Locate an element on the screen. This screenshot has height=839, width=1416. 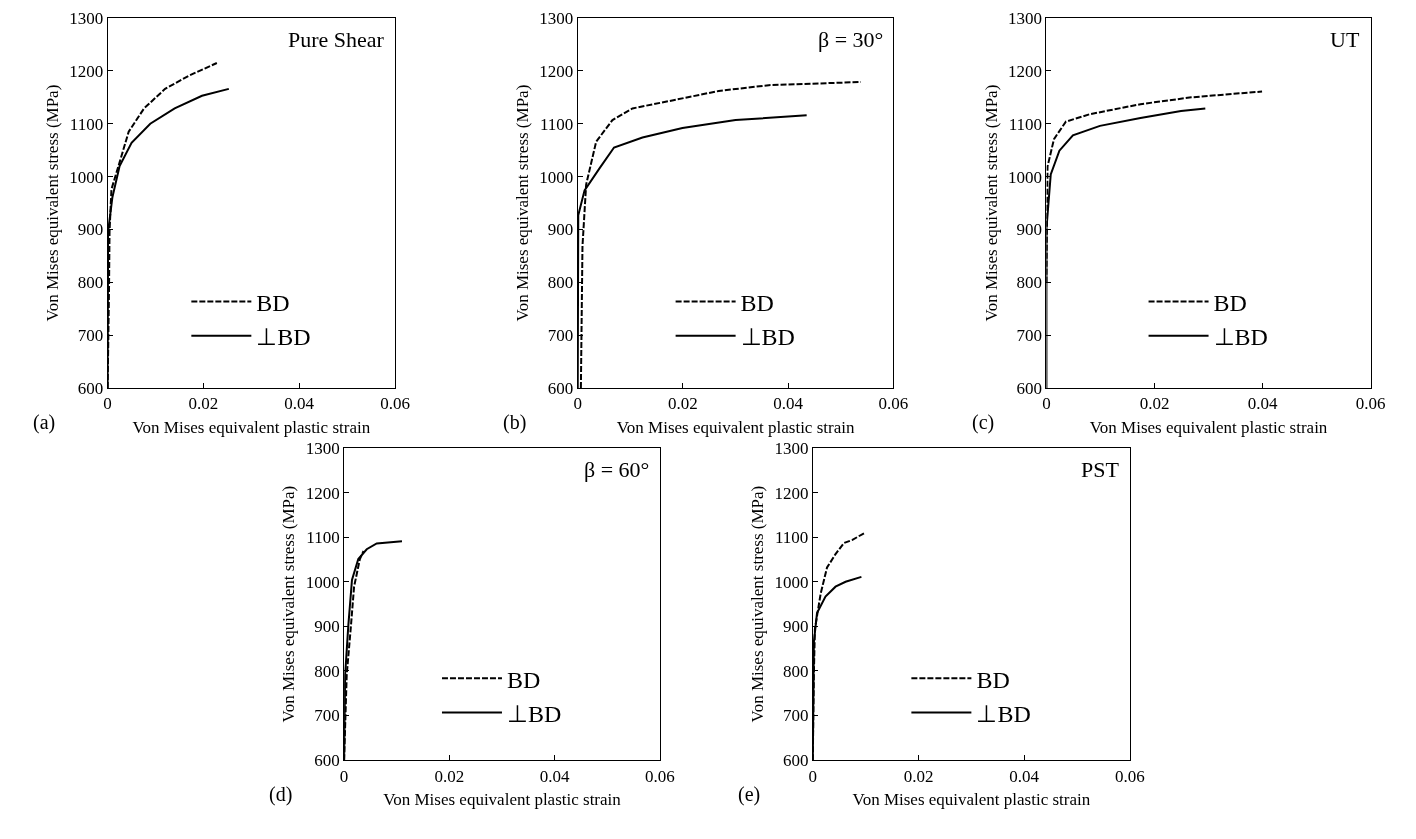
chart-title: β = 60° is located at coordinates (617, 469).